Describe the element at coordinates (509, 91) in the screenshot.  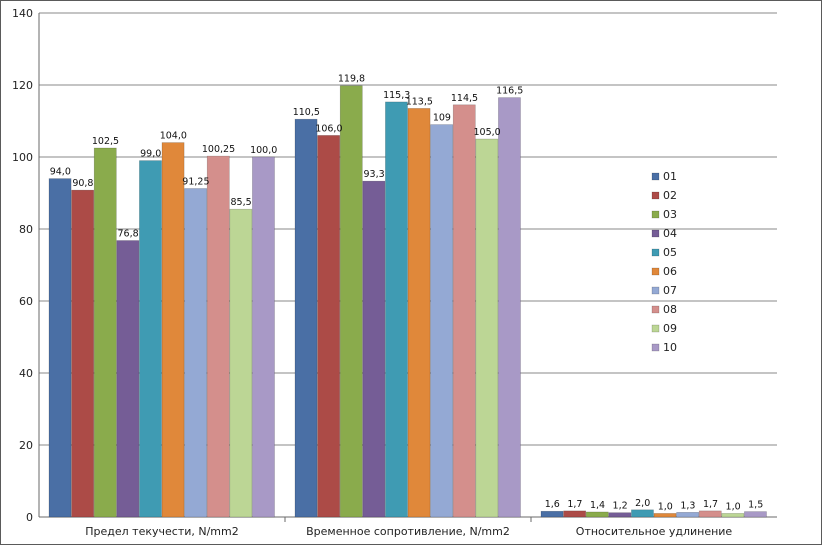
I see `data-label: 116,5` at that location.